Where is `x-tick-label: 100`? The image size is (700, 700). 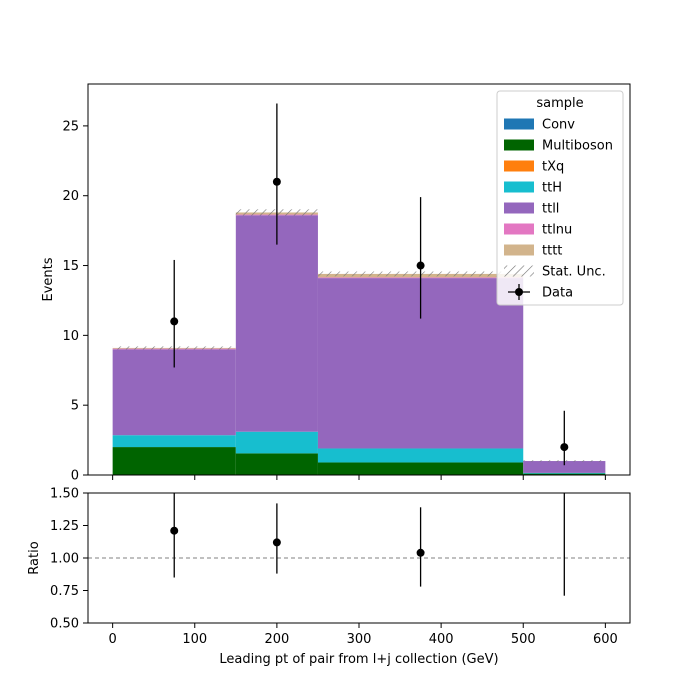 x-tick-label: 100 is located at coordinates (194, 639).